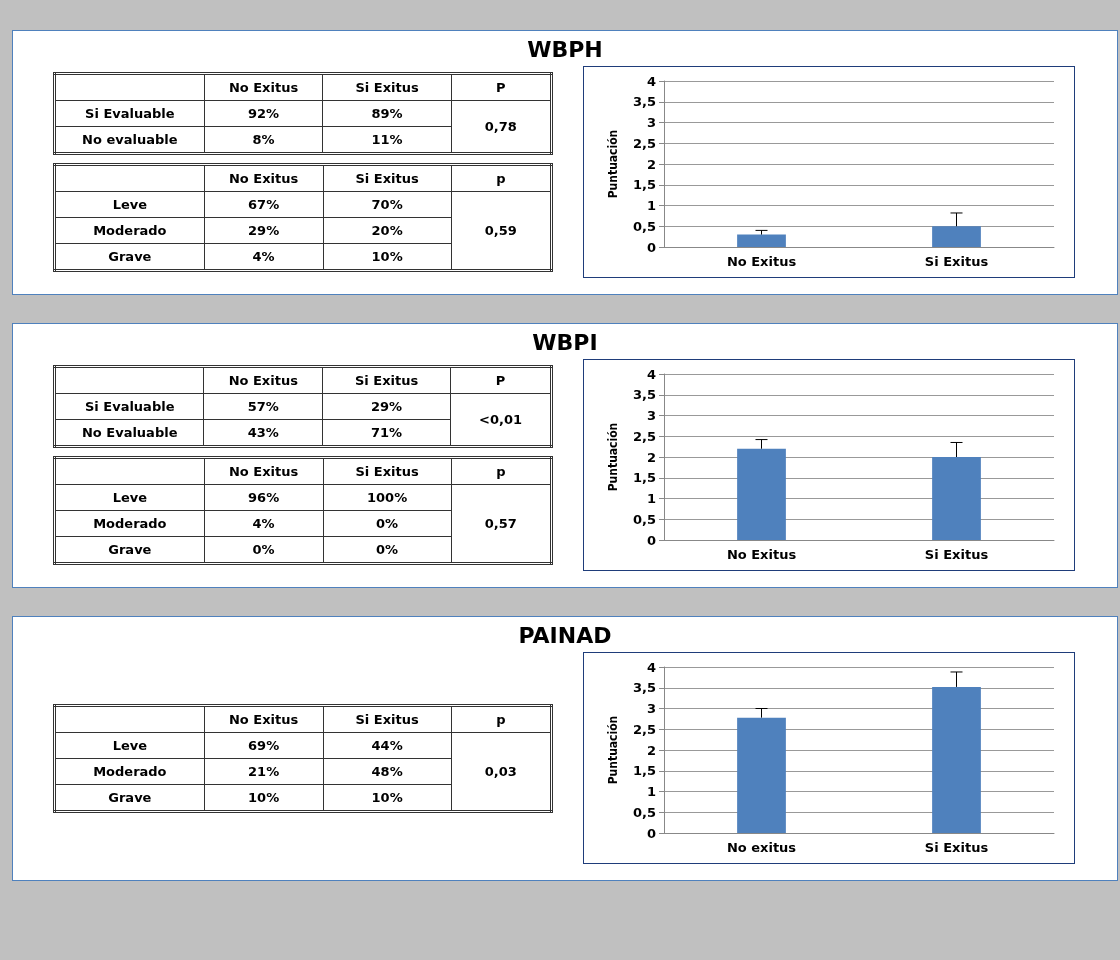 Image resolution: width=1120 pixels, height=960 pixels. I want to click on text: 89%, so click(387, 113).